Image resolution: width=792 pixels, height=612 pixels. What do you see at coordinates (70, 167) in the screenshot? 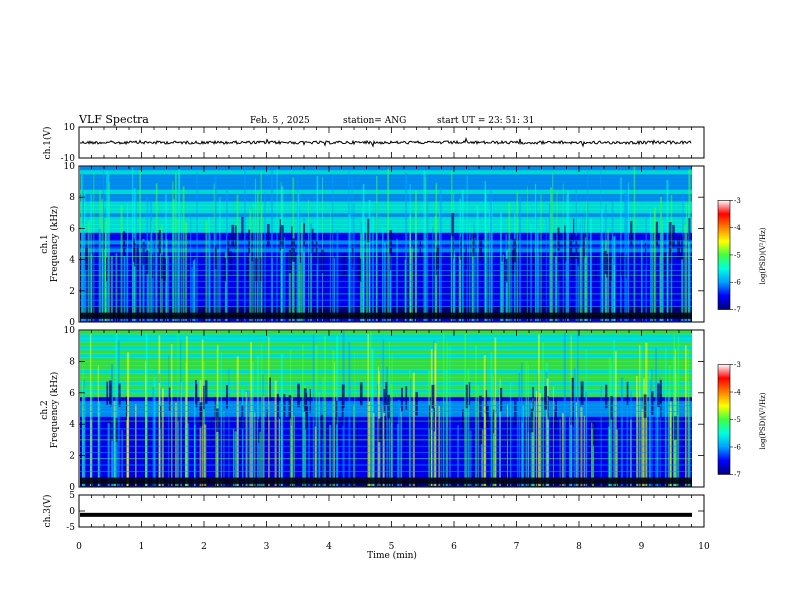
I see `y-tick-label: 10` at bounding box center [70, 167].